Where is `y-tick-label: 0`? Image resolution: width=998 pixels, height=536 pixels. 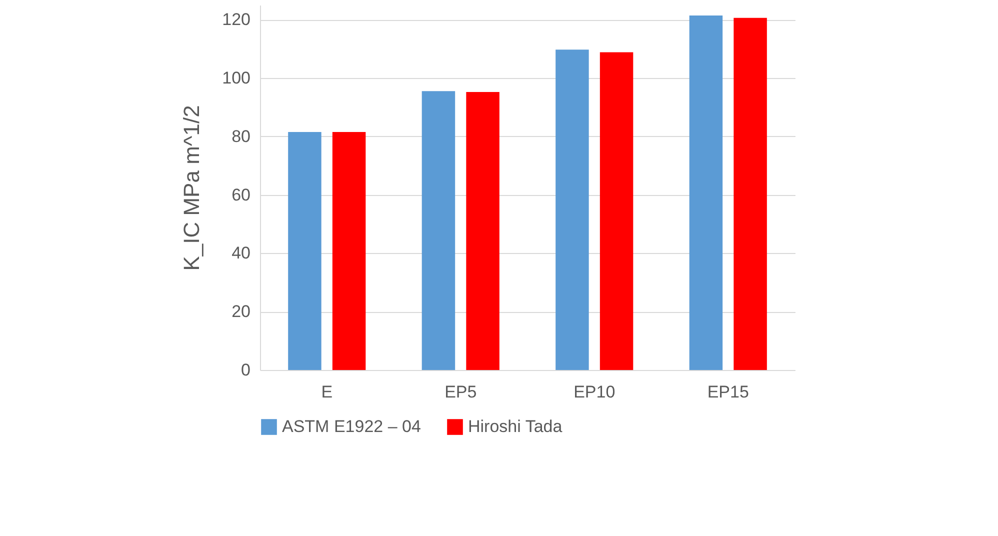
y-tick-label: 0 is located at coordinates (245, 370).